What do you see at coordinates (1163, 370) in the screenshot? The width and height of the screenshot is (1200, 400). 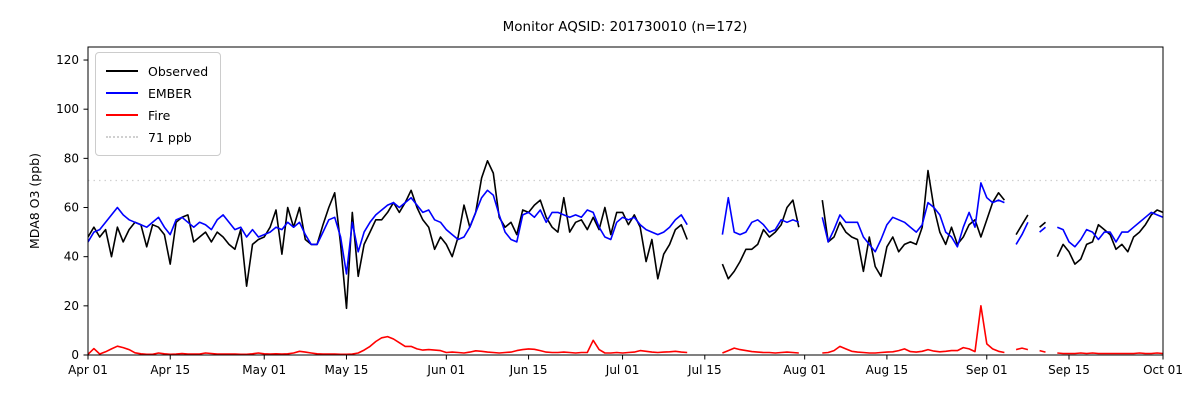 I see `x-tick-label: Oct 01` at bounding box center [1163, 370].